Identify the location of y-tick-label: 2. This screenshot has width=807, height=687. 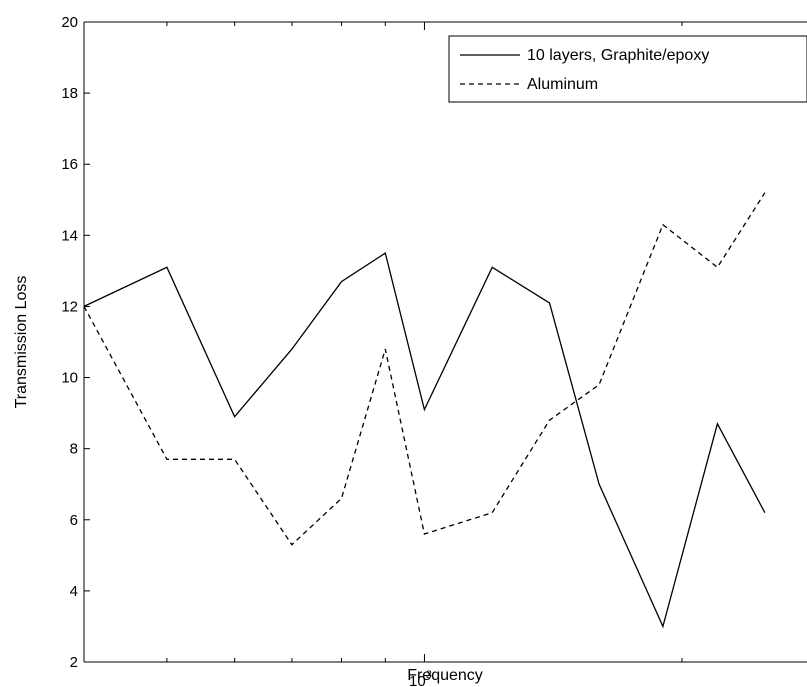
(74, 662).